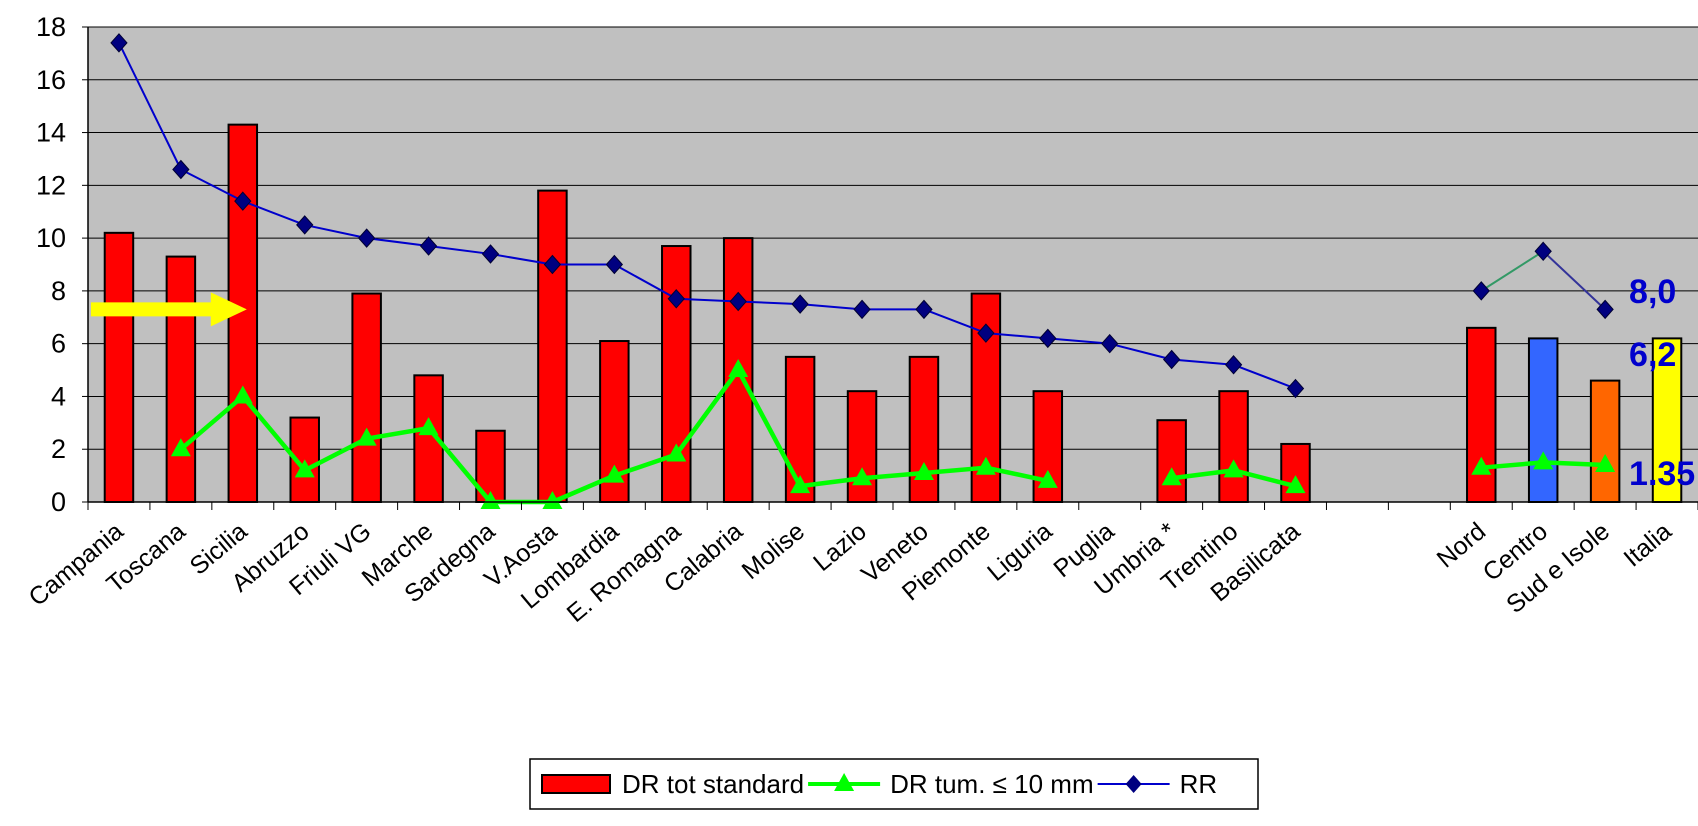 The height and width of the screenshot is (826, 1698). What do you see at coordinates (58, 291) in the screenshot?
I see `y-tick-label: 8` at bounding box center [58, 291].